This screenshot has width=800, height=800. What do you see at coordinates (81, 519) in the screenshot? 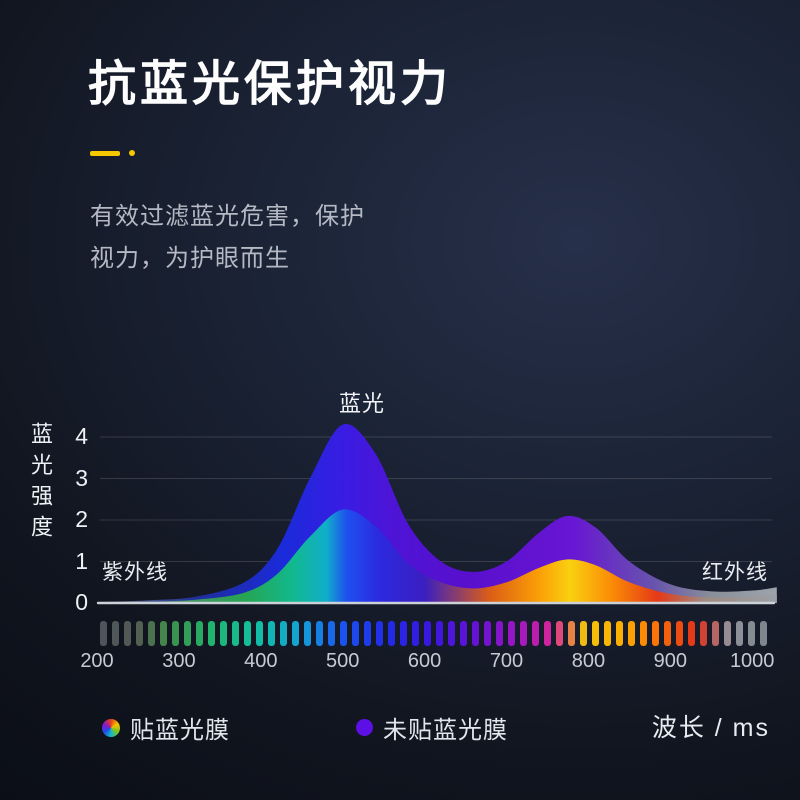
I see `y-tick-label: 2` at bounding box center [81, 519].